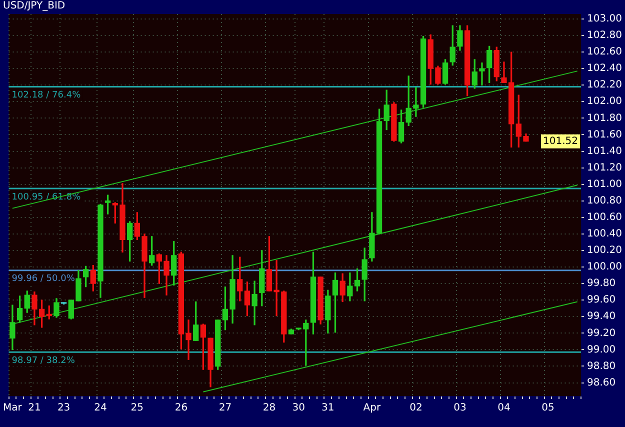 This screenshot has height=427, width=625. What do you see at coordinates (604, 134) in the screenshot?
I see `y-tick-label: 101.60` at bounding box center [604, 134].